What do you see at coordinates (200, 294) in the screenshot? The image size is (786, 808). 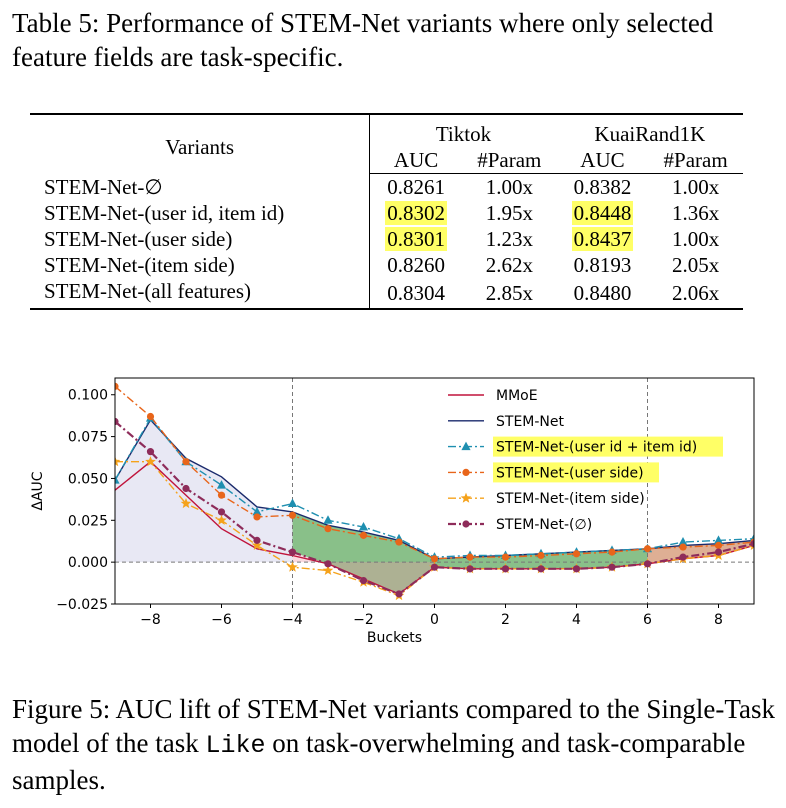 I see `variant-name-cell: STEM-Net-(all features)` at bounding box center [200, 294].